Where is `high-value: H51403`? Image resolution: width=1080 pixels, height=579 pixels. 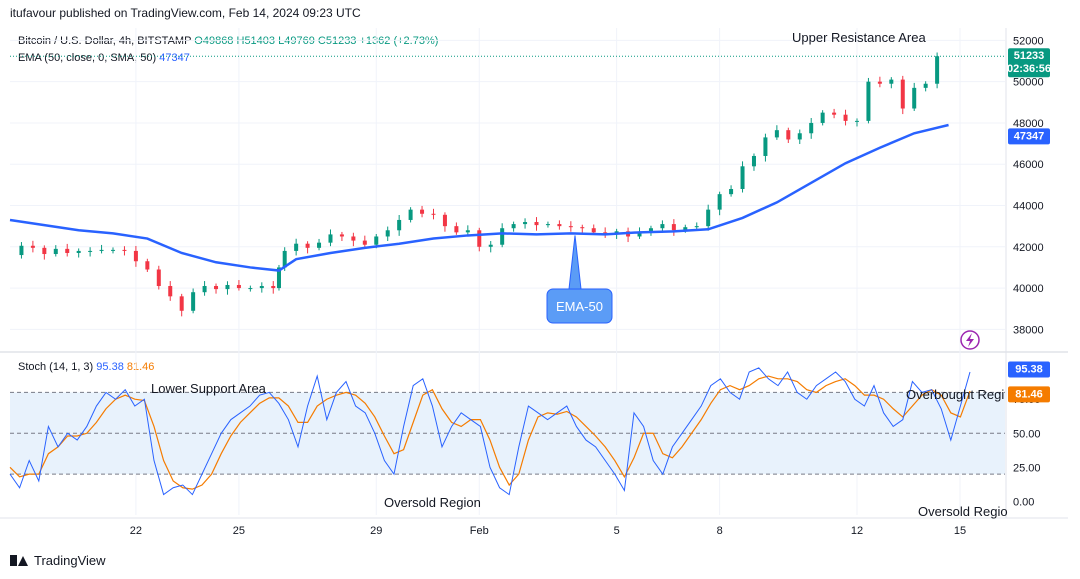
high-value: H51403 is located at coordinates (256, 41).